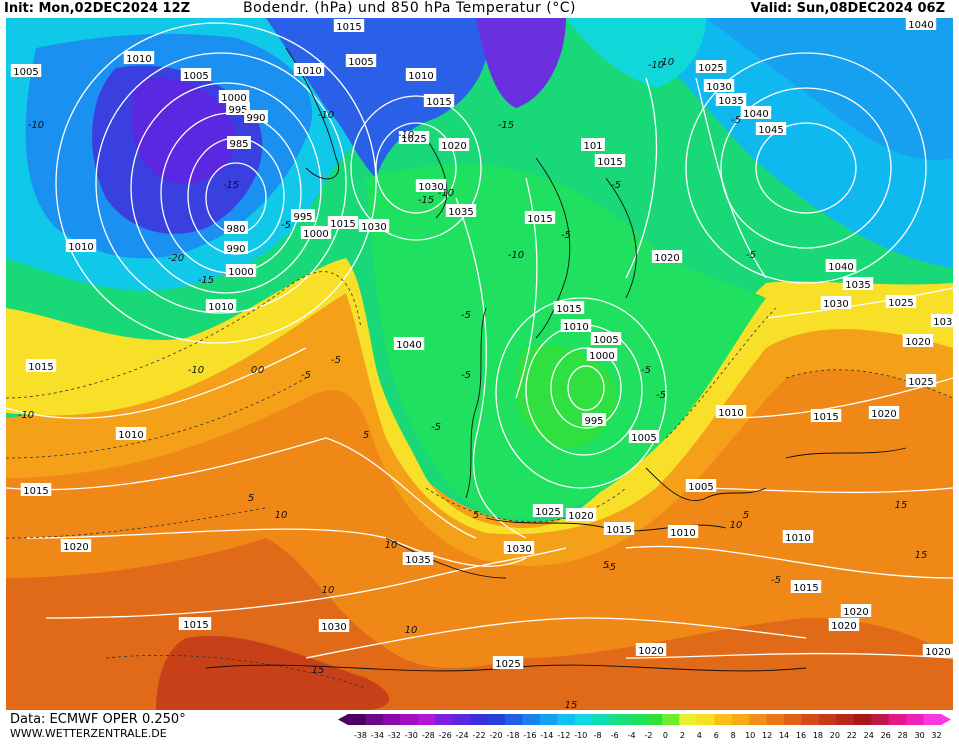  Describe the element at coordinates (936, 735) in the screenshot. I see `legend-tick-label: 32` at that location.